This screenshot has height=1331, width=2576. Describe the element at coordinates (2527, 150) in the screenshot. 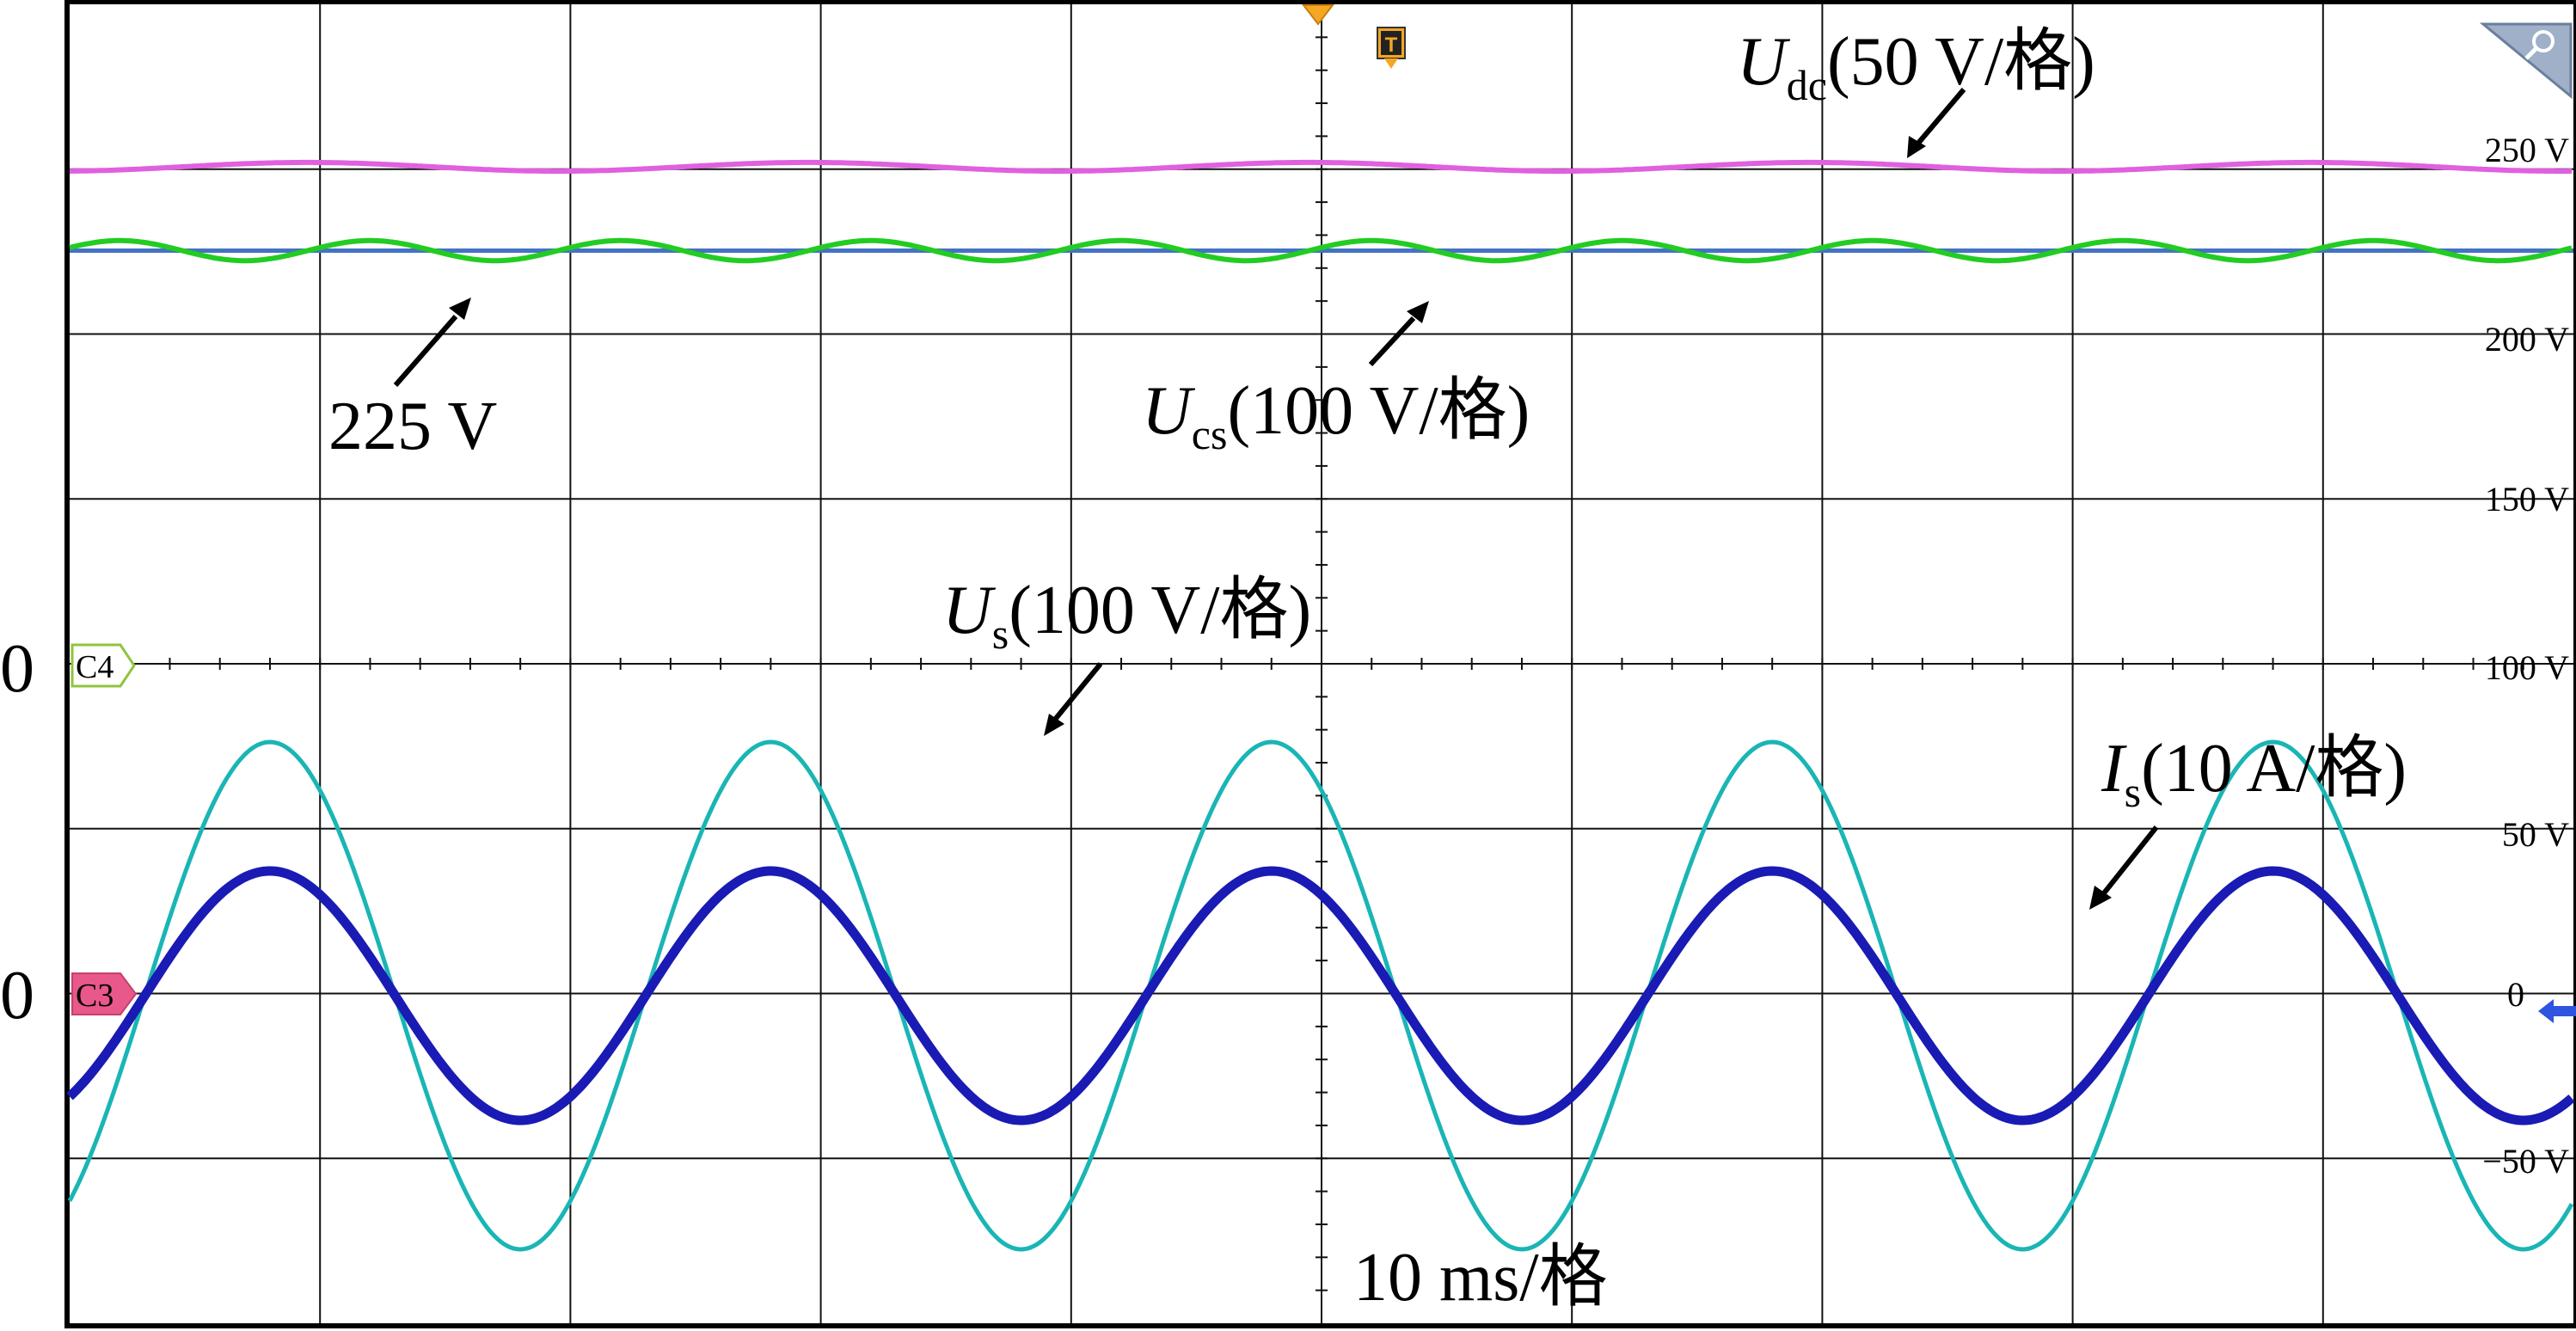

I see `tick-label-250: 250 V` at that location.